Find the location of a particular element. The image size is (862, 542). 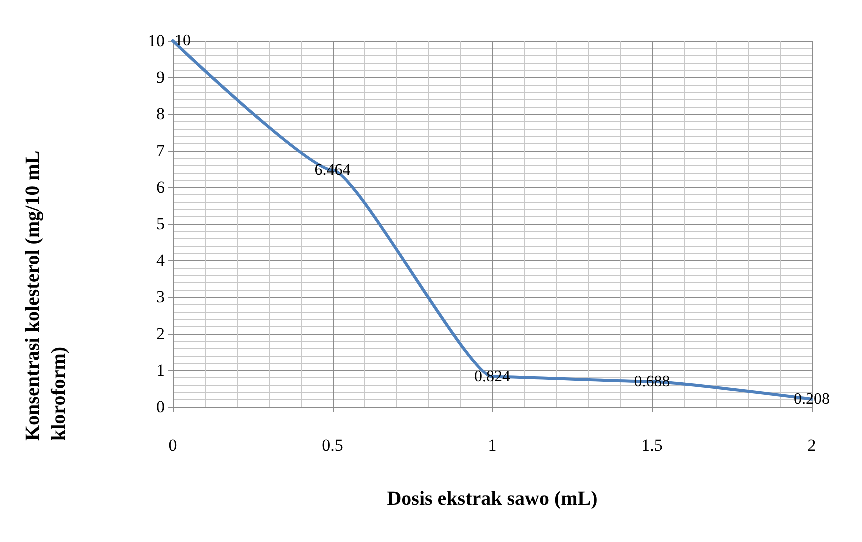

x-tick-label: 0.5 is located at coordinates (333, 445).